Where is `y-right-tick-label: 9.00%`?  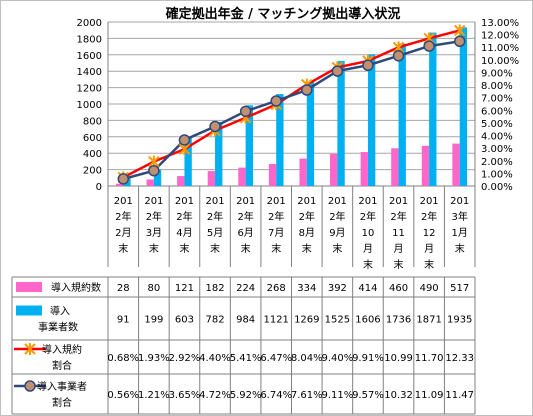
y-right-tick-label: 9.00% is located at coordinates (497, 73).